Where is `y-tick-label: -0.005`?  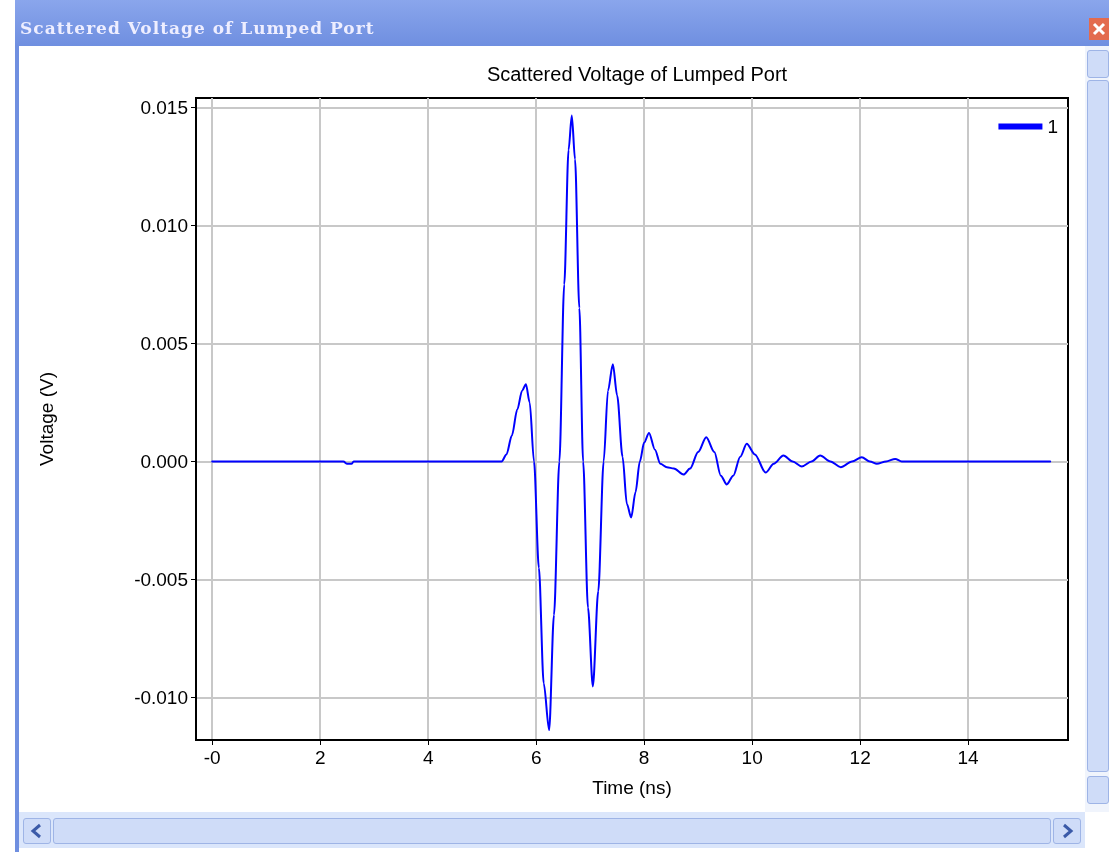
y-tick-label: -0.005 is located at coordinates (161, 579).